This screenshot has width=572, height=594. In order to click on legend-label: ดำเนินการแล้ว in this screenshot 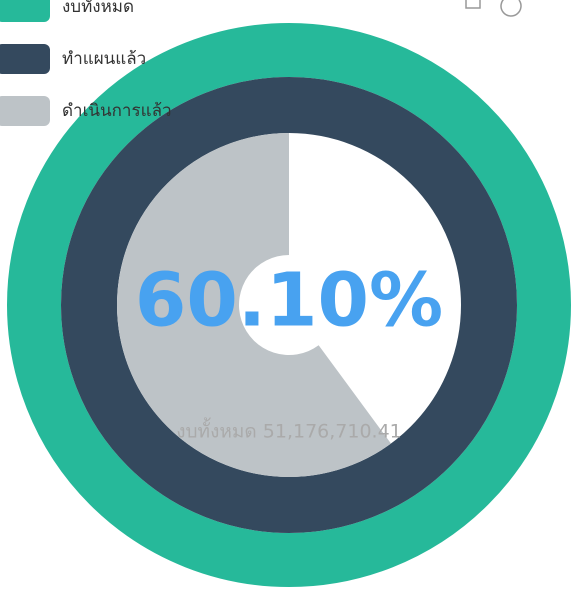, I will do `click(117, 111)`.